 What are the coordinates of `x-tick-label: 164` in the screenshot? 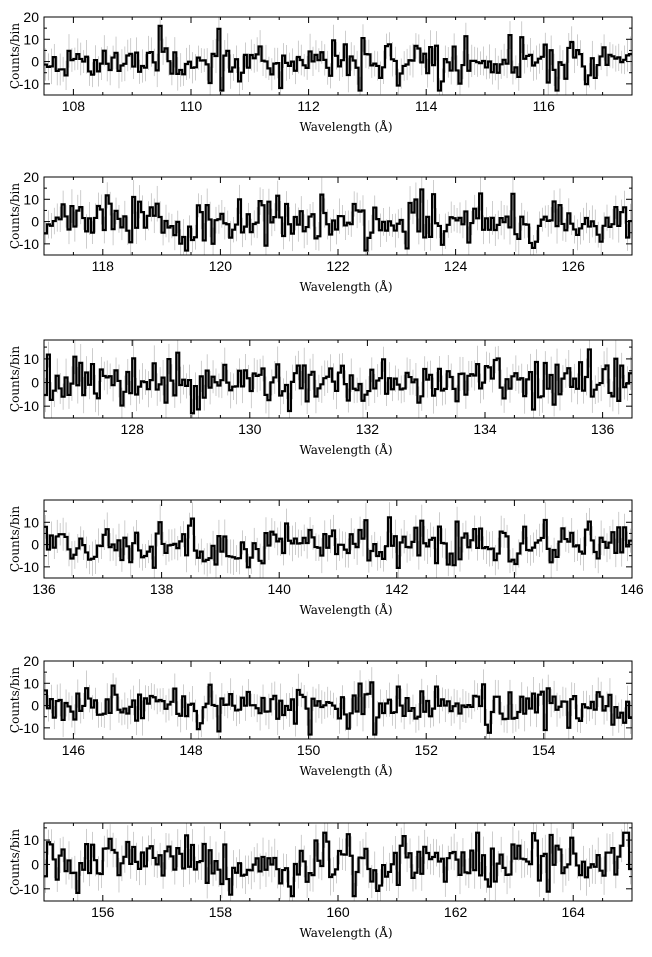 It's located at (574, 912).